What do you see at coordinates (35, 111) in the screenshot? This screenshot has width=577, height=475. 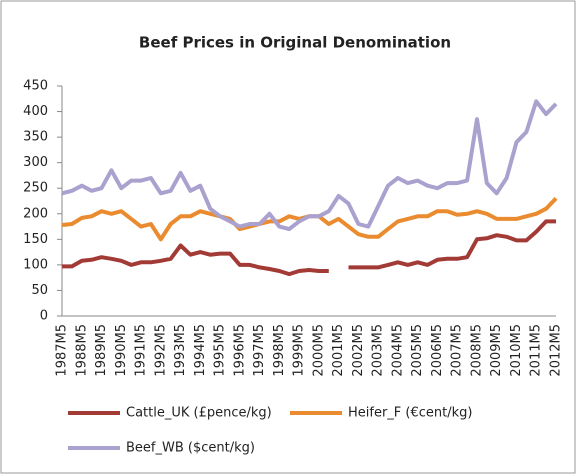 I see `y-tick-label: 400` at bounding box center [35, 111].